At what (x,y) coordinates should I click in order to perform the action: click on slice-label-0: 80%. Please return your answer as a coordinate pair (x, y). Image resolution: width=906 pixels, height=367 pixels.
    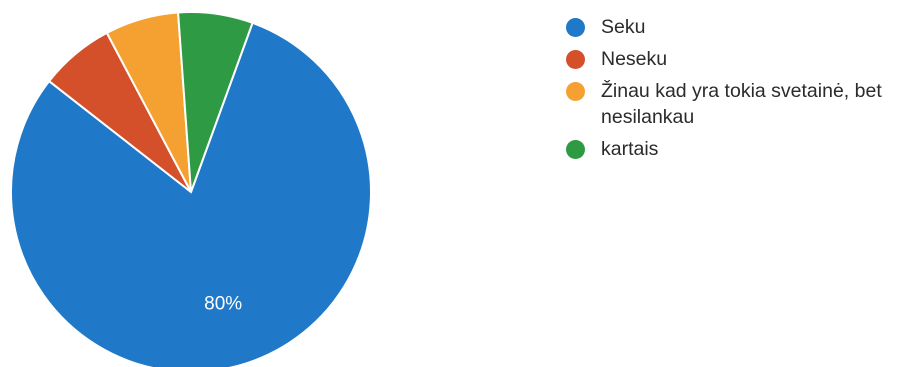
    Looking at the image, I should click on (223, 304).